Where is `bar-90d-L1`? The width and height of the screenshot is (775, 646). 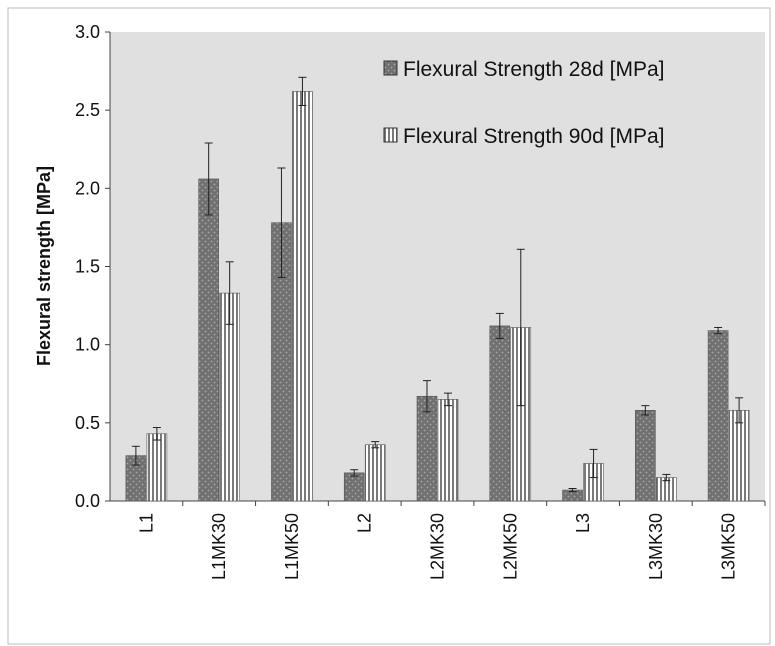 bar-90d-L1 is located at coordinates (157, 467).